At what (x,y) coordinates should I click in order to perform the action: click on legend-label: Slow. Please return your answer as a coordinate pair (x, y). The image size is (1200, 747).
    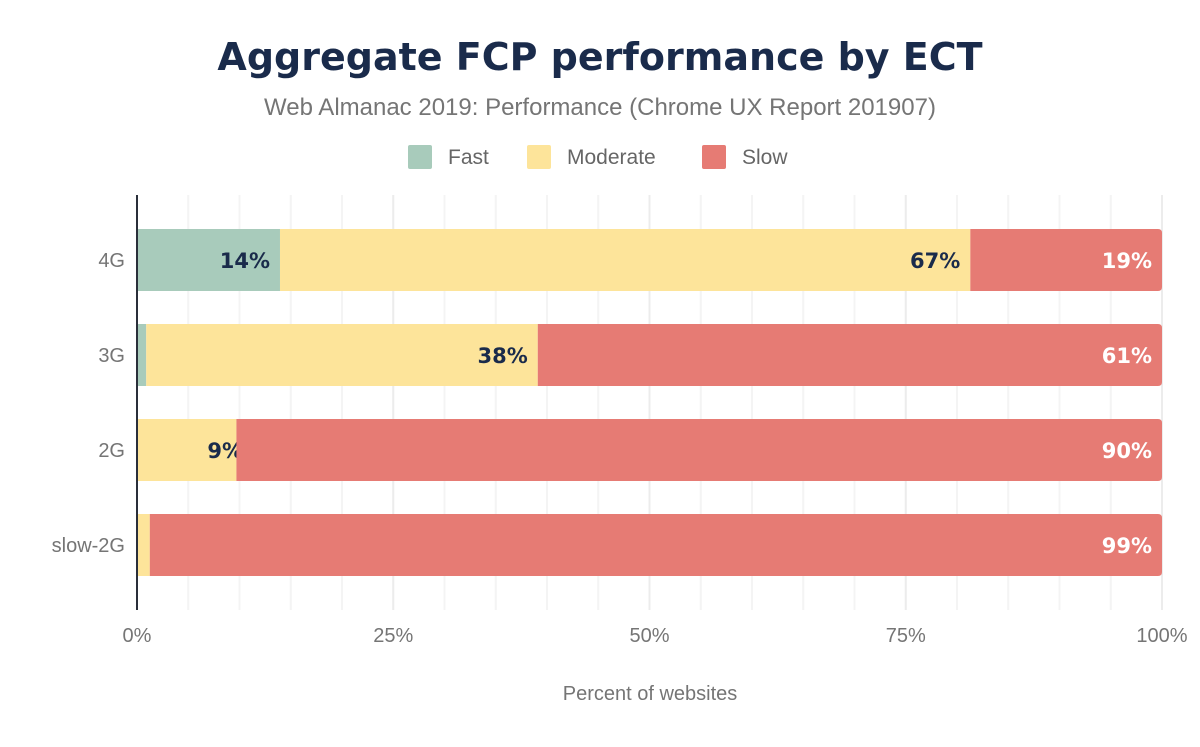
    Looking at the image, I should click on (765, 157).